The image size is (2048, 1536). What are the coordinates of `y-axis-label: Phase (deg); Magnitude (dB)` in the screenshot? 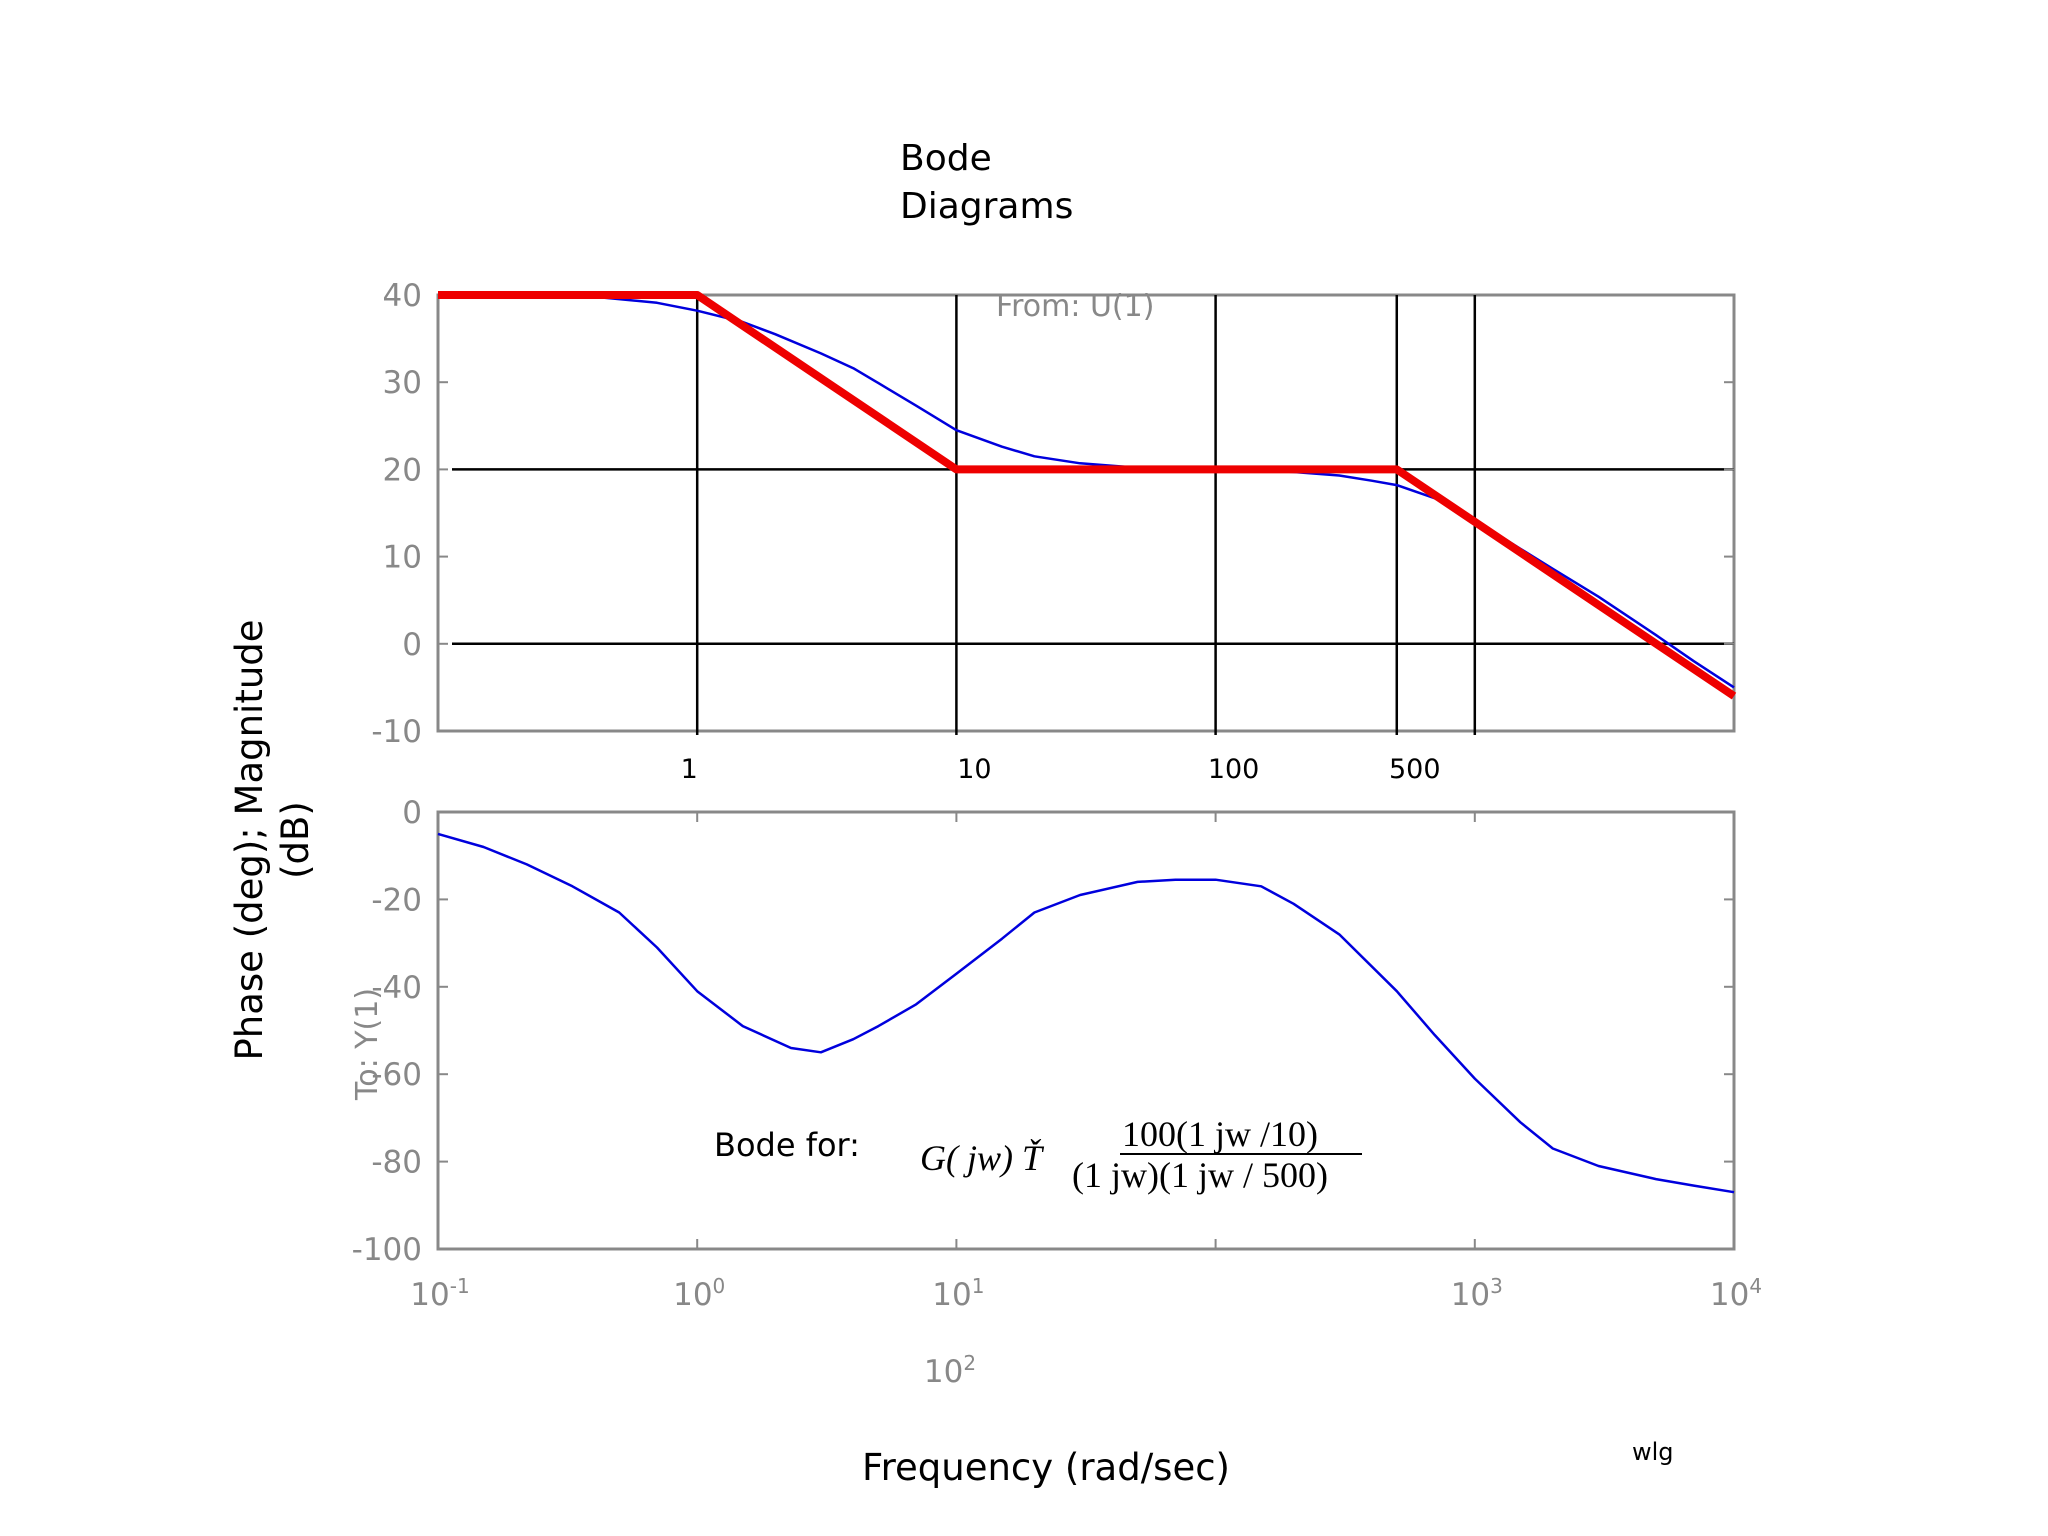 It's located at (272, 839).